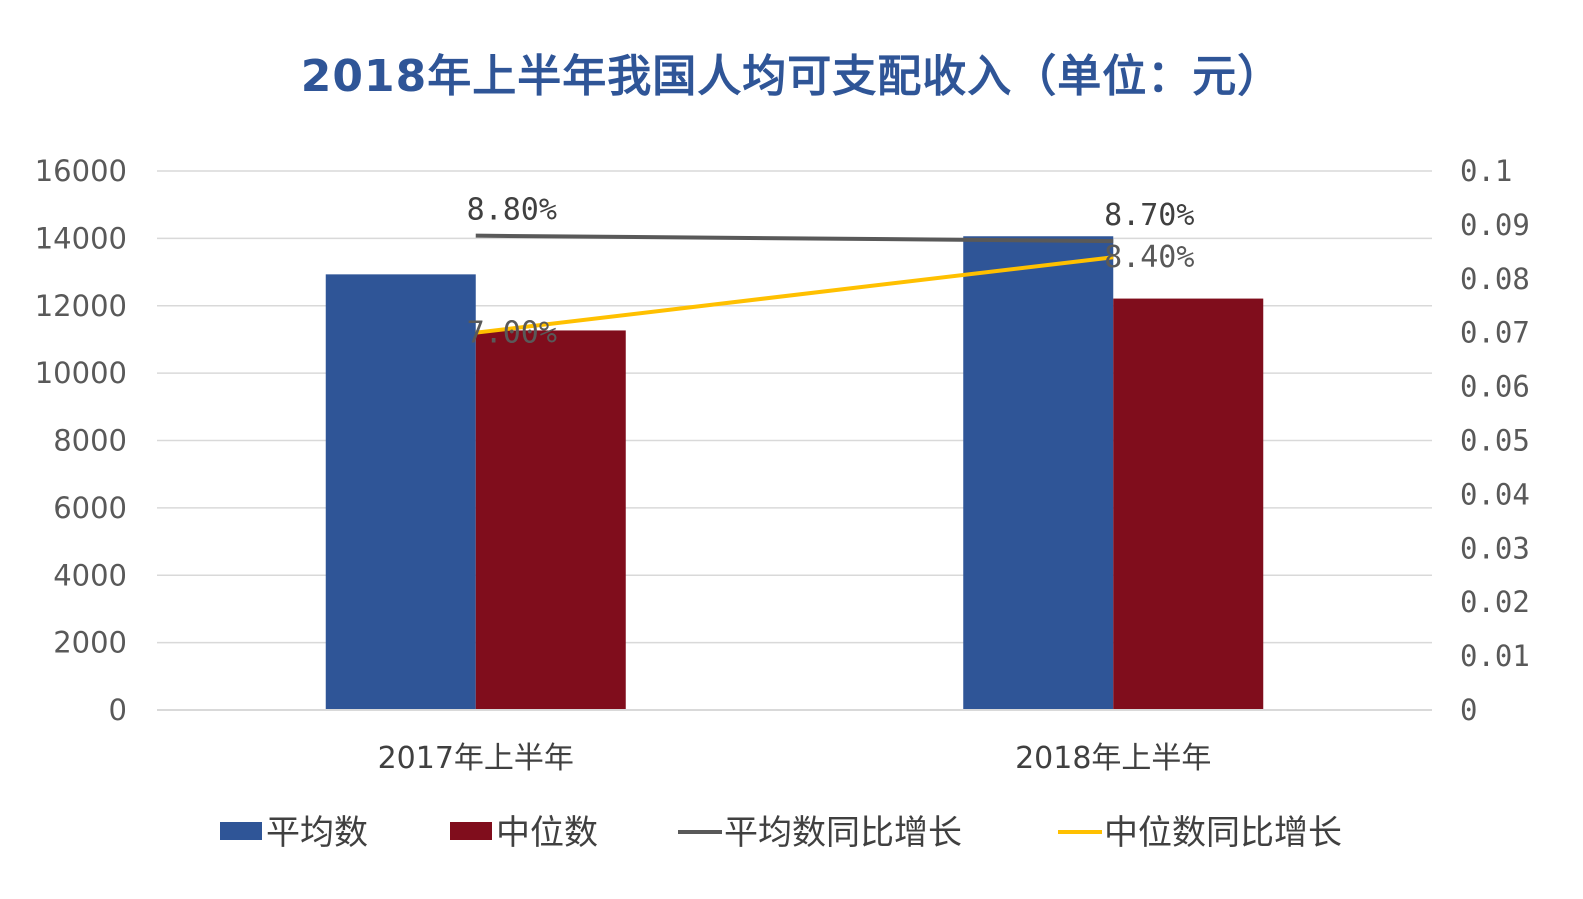  What do you see at coordinates (1495, 441) in the screenshot?
I see `y-tick-right: 0.05` at bounding box center [1495, 441].